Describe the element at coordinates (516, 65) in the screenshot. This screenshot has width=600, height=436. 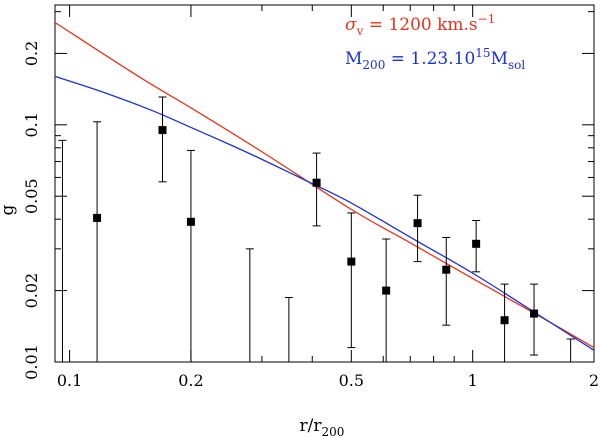
I see `legend-subscript-unit: sol` at that location.